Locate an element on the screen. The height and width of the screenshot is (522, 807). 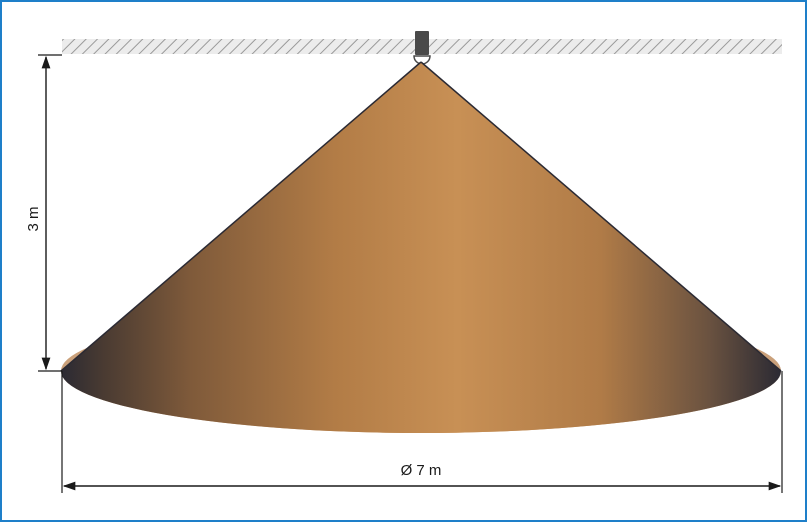
height-label: 3 m is located at coordinates (33, 218).